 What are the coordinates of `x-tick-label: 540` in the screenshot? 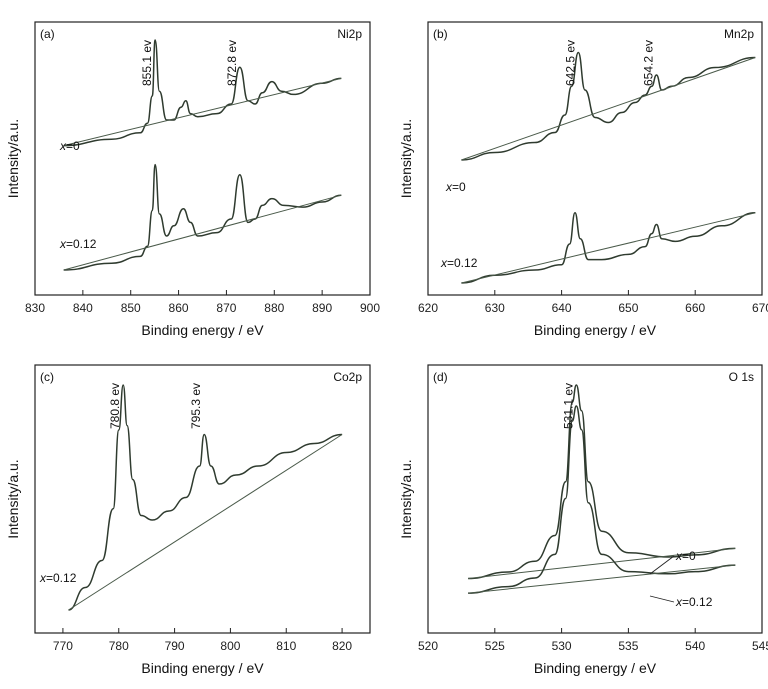 It's located at (695, 646).